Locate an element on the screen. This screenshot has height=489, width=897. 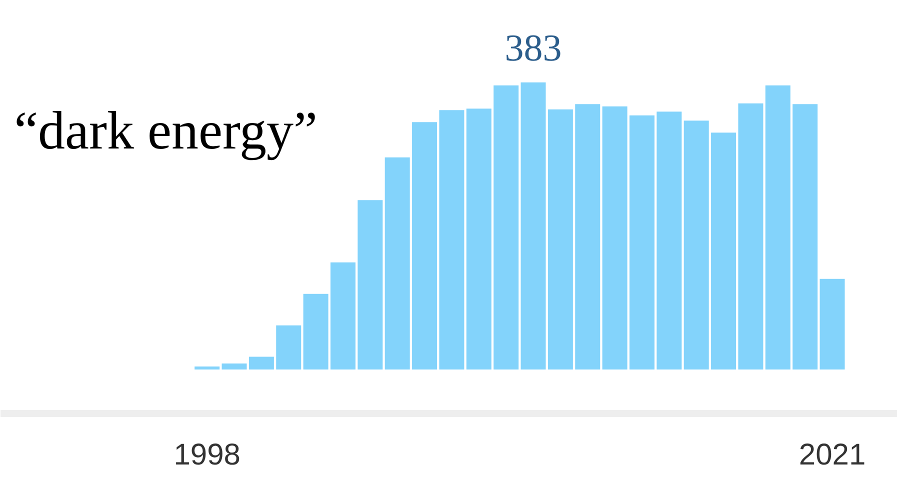
x-tick-label: 1998 is located at coordinates (207, 455).